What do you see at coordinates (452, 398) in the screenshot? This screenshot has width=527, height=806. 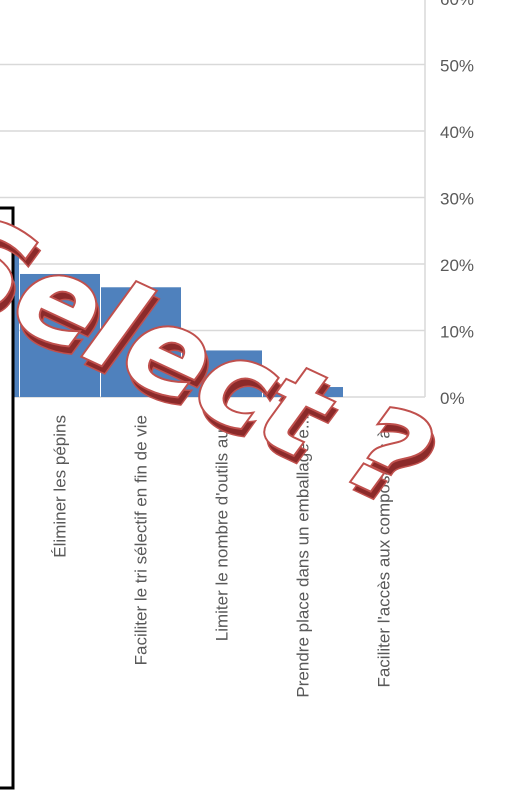 I see `y-tick-label: 0%` at bounding box center [452, 398].